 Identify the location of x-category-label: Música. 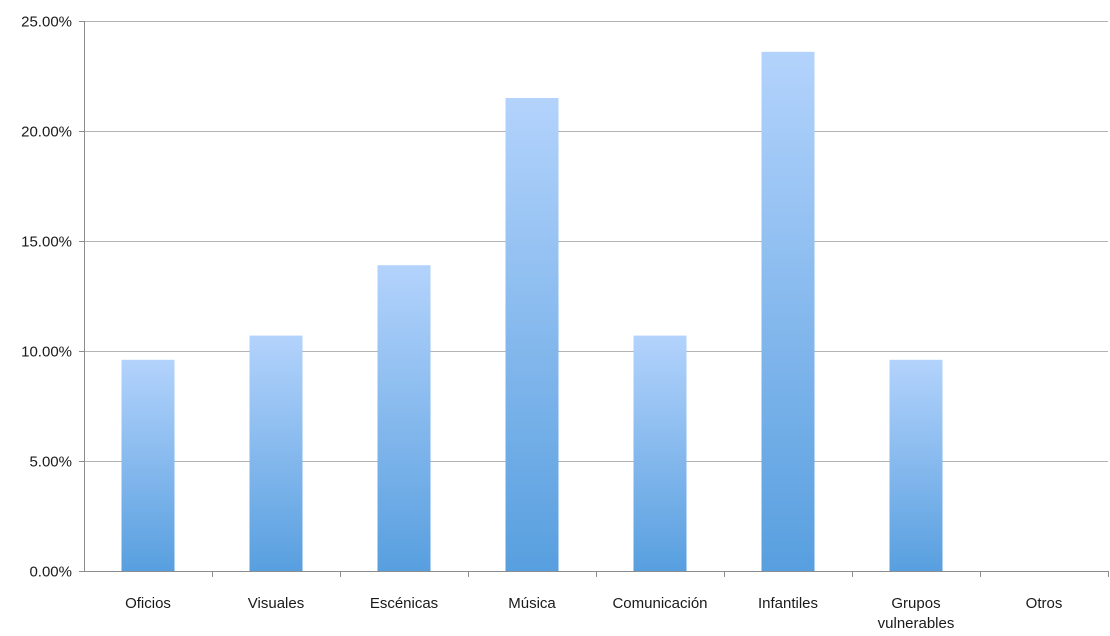
(532, 603).